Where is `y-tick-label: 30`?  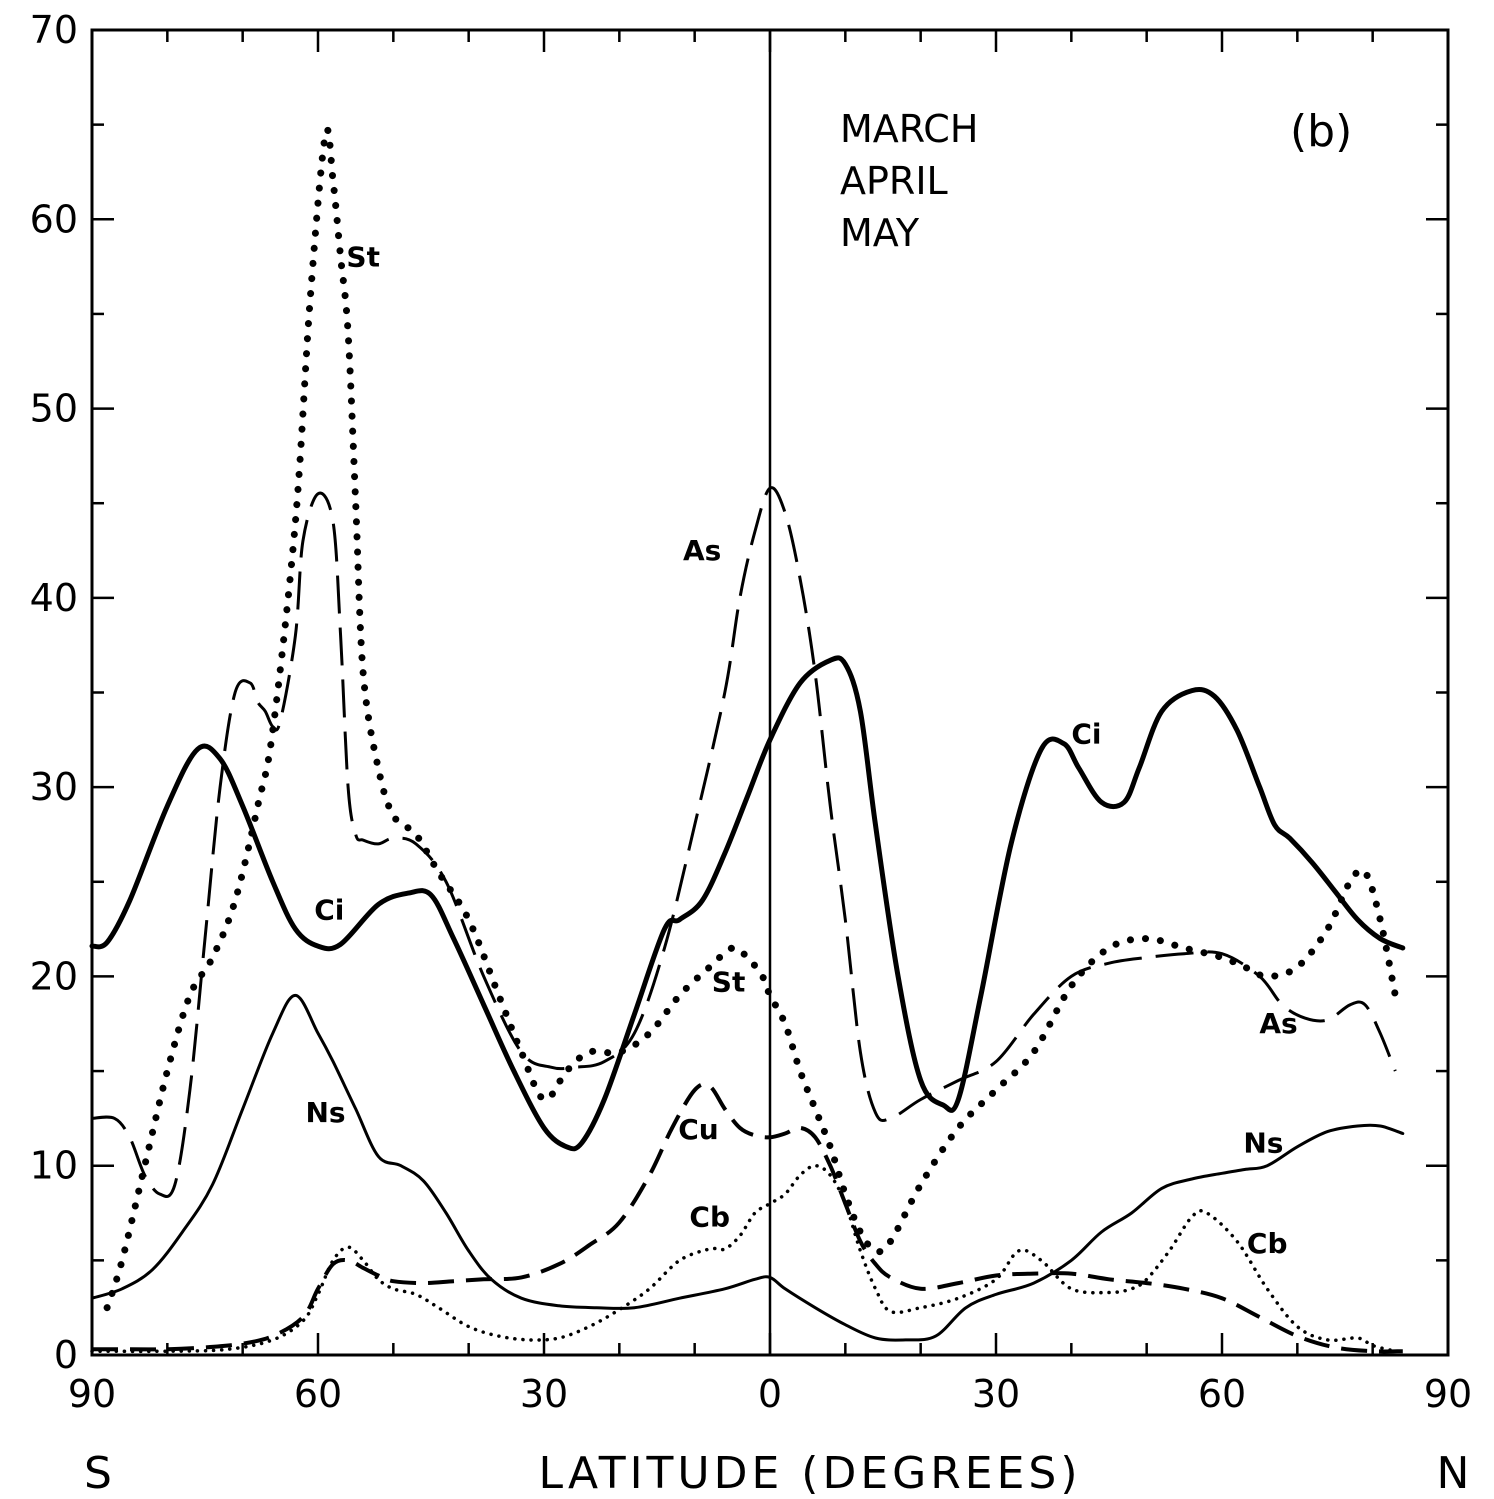
y-tick-label: 30 is located at coordinates (54, 787).